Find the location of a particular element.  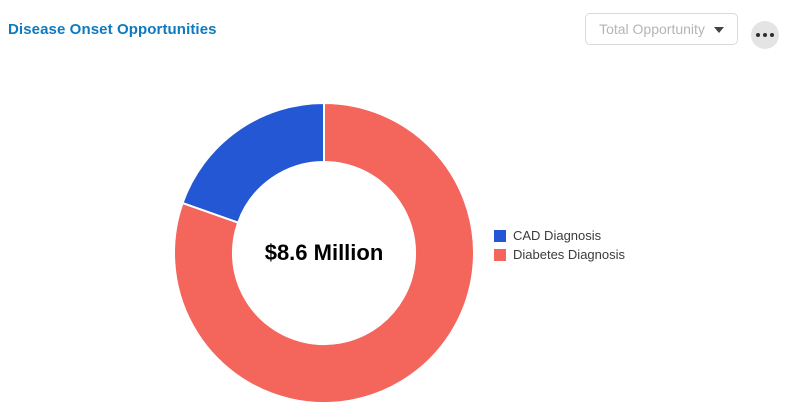

more-options-button is located at coordinates (765, 35).